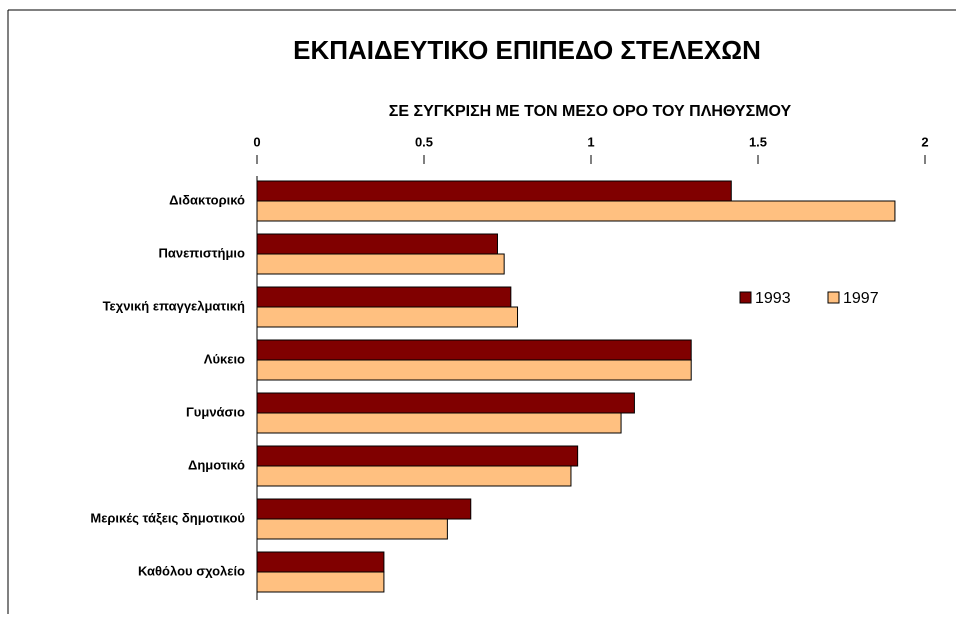 The width and height of the screenshot is (964, 620). I want to click on y-tick-label: Δημοτικό, so click(216, 464).